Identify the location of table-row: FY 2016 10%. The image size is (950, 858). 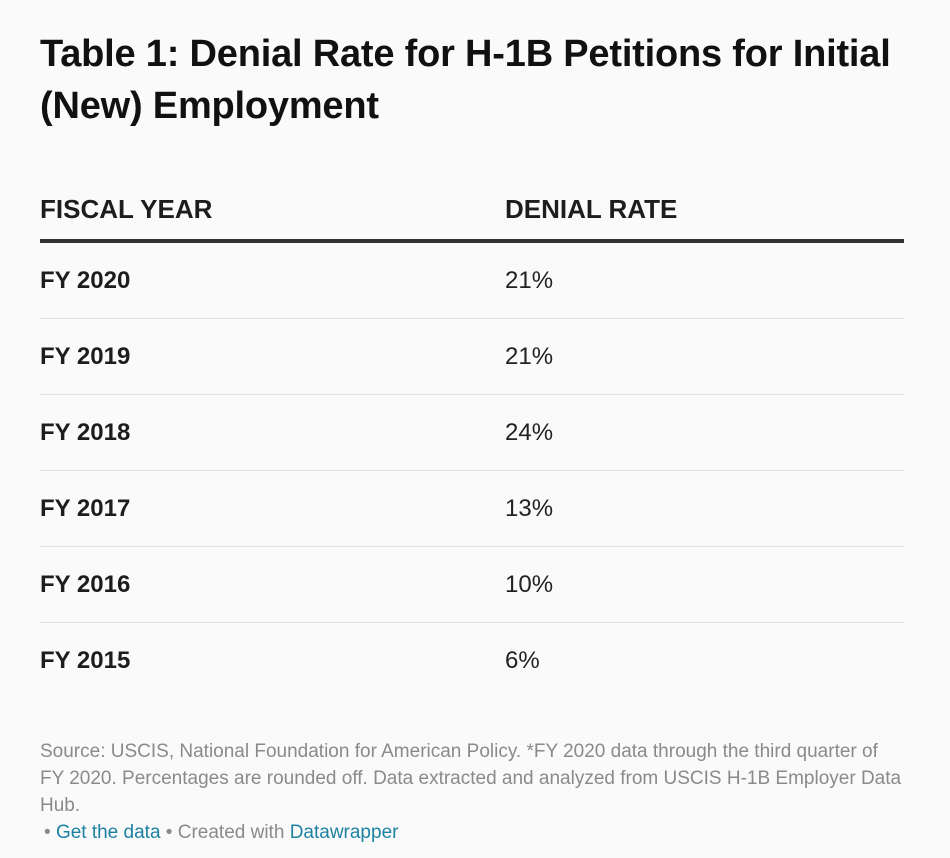
(472, 585).